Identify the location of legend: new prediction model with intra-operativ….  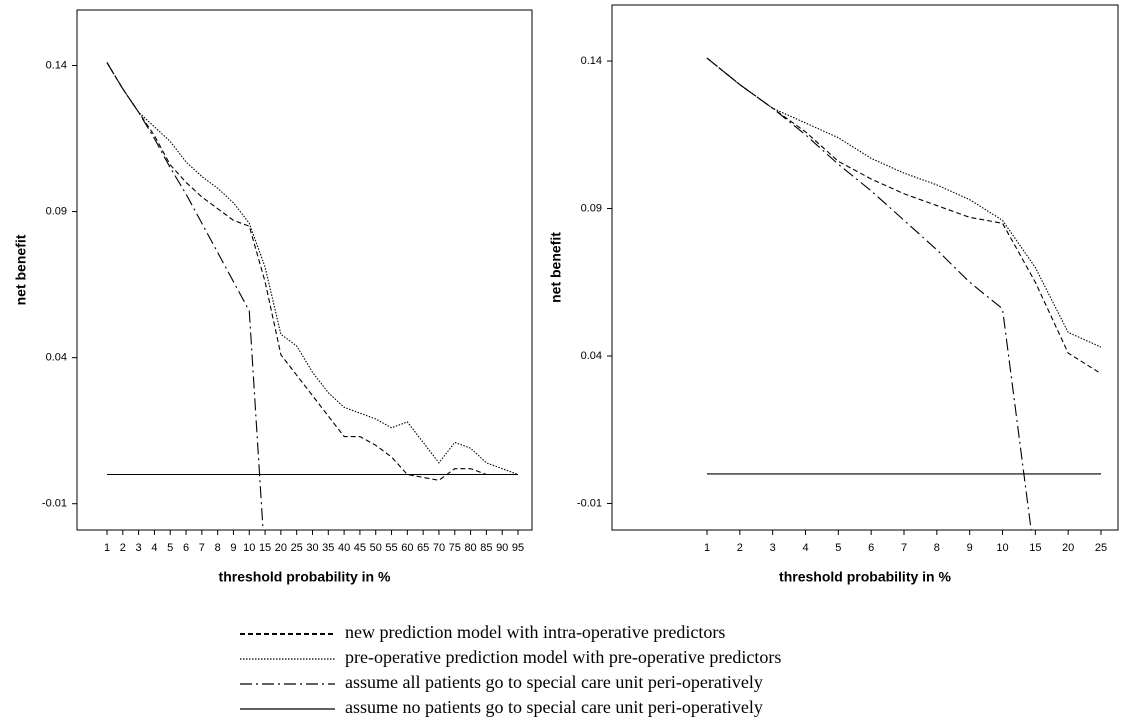
(510, 669).